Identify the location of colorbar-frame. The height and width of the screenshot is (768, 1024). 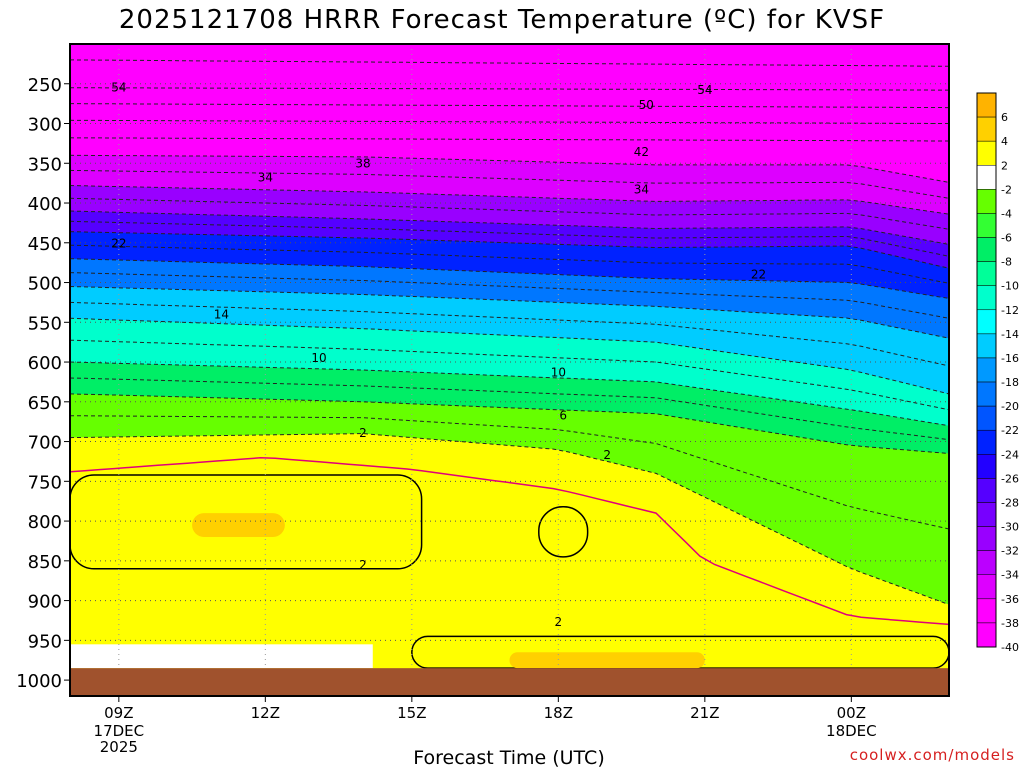
(986, 370).